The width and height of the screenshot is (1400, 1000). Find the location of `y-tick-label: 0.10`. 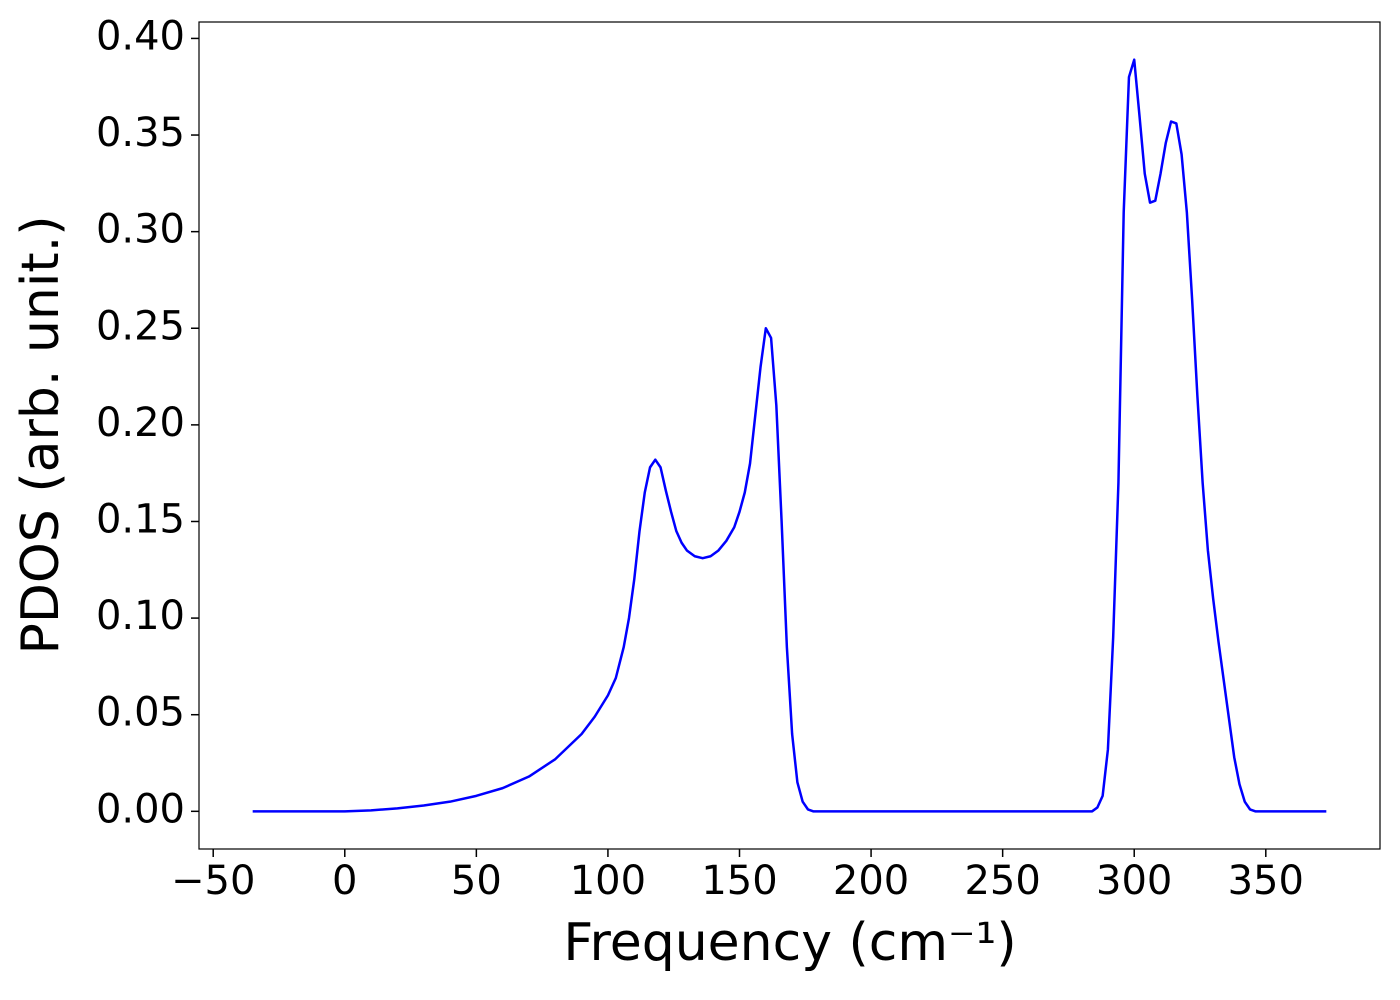

y-tick-label: 0.10 is located at coordinates (140, 616).